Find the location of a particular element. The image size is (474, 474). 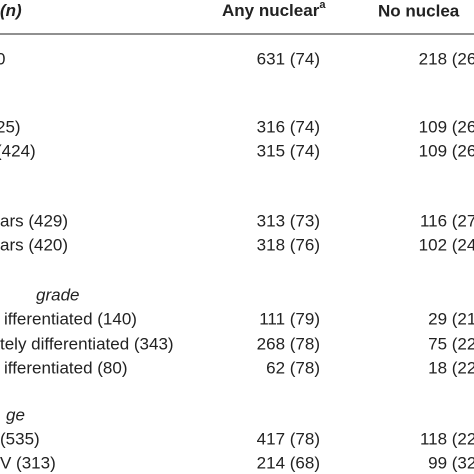

cell-none: 118 (22) is located at coordinates (447, 438).